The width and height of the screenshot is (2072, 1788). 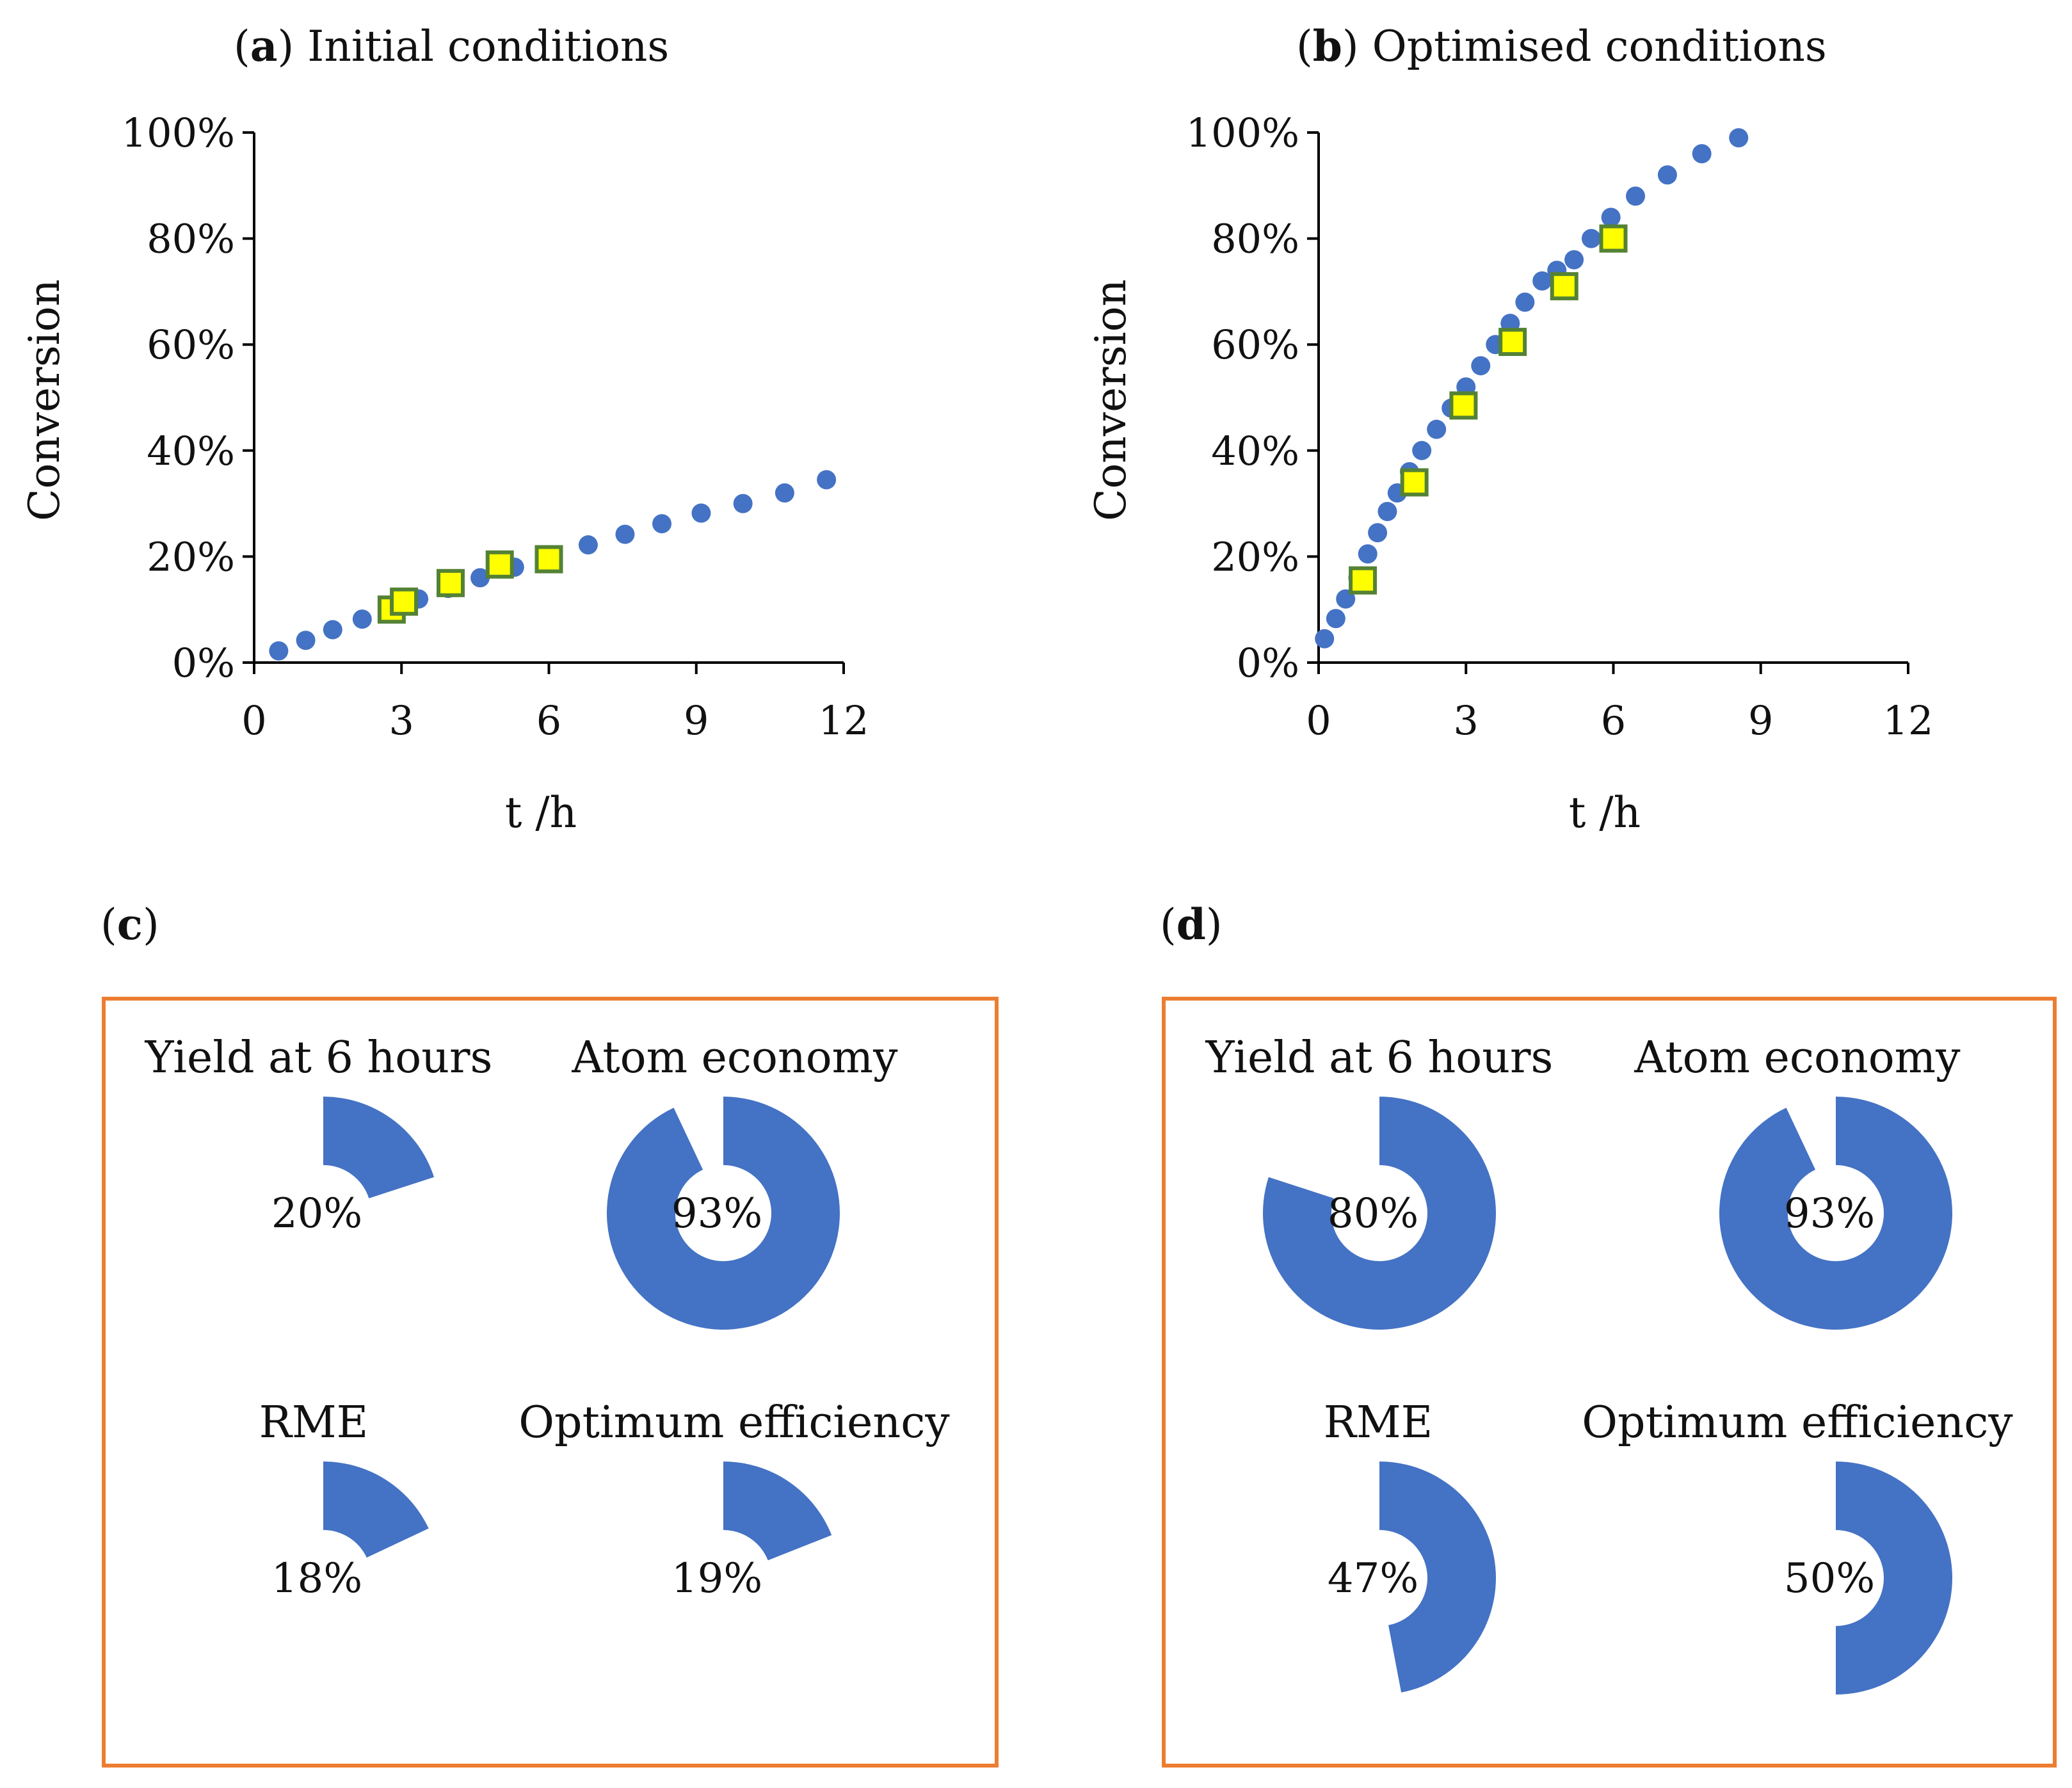 I want to click on kpi-value: 20%, so click(x=316, y=1213).